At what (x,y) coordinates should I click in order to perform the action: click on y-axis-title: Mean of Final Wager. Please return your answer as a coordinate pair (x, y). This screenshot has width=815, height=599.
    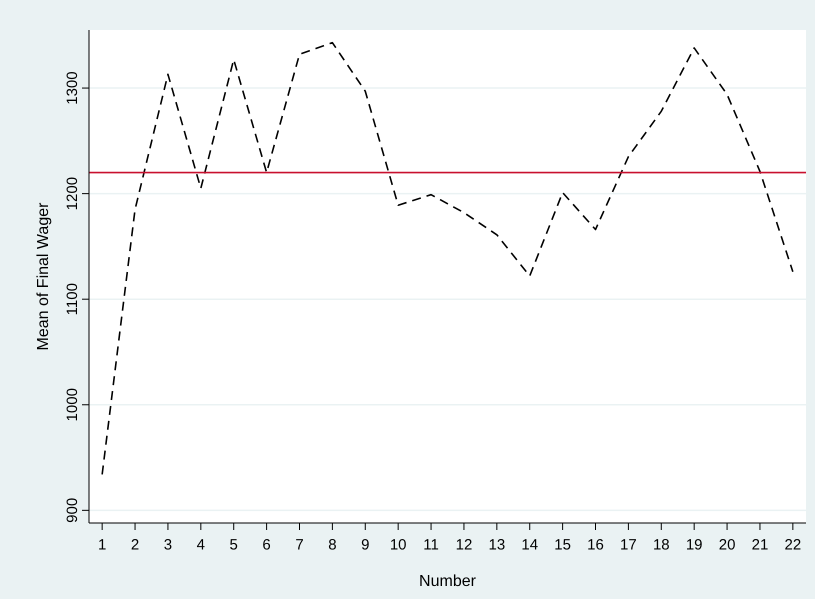
    Looking at the image, I should click on (43, 276).